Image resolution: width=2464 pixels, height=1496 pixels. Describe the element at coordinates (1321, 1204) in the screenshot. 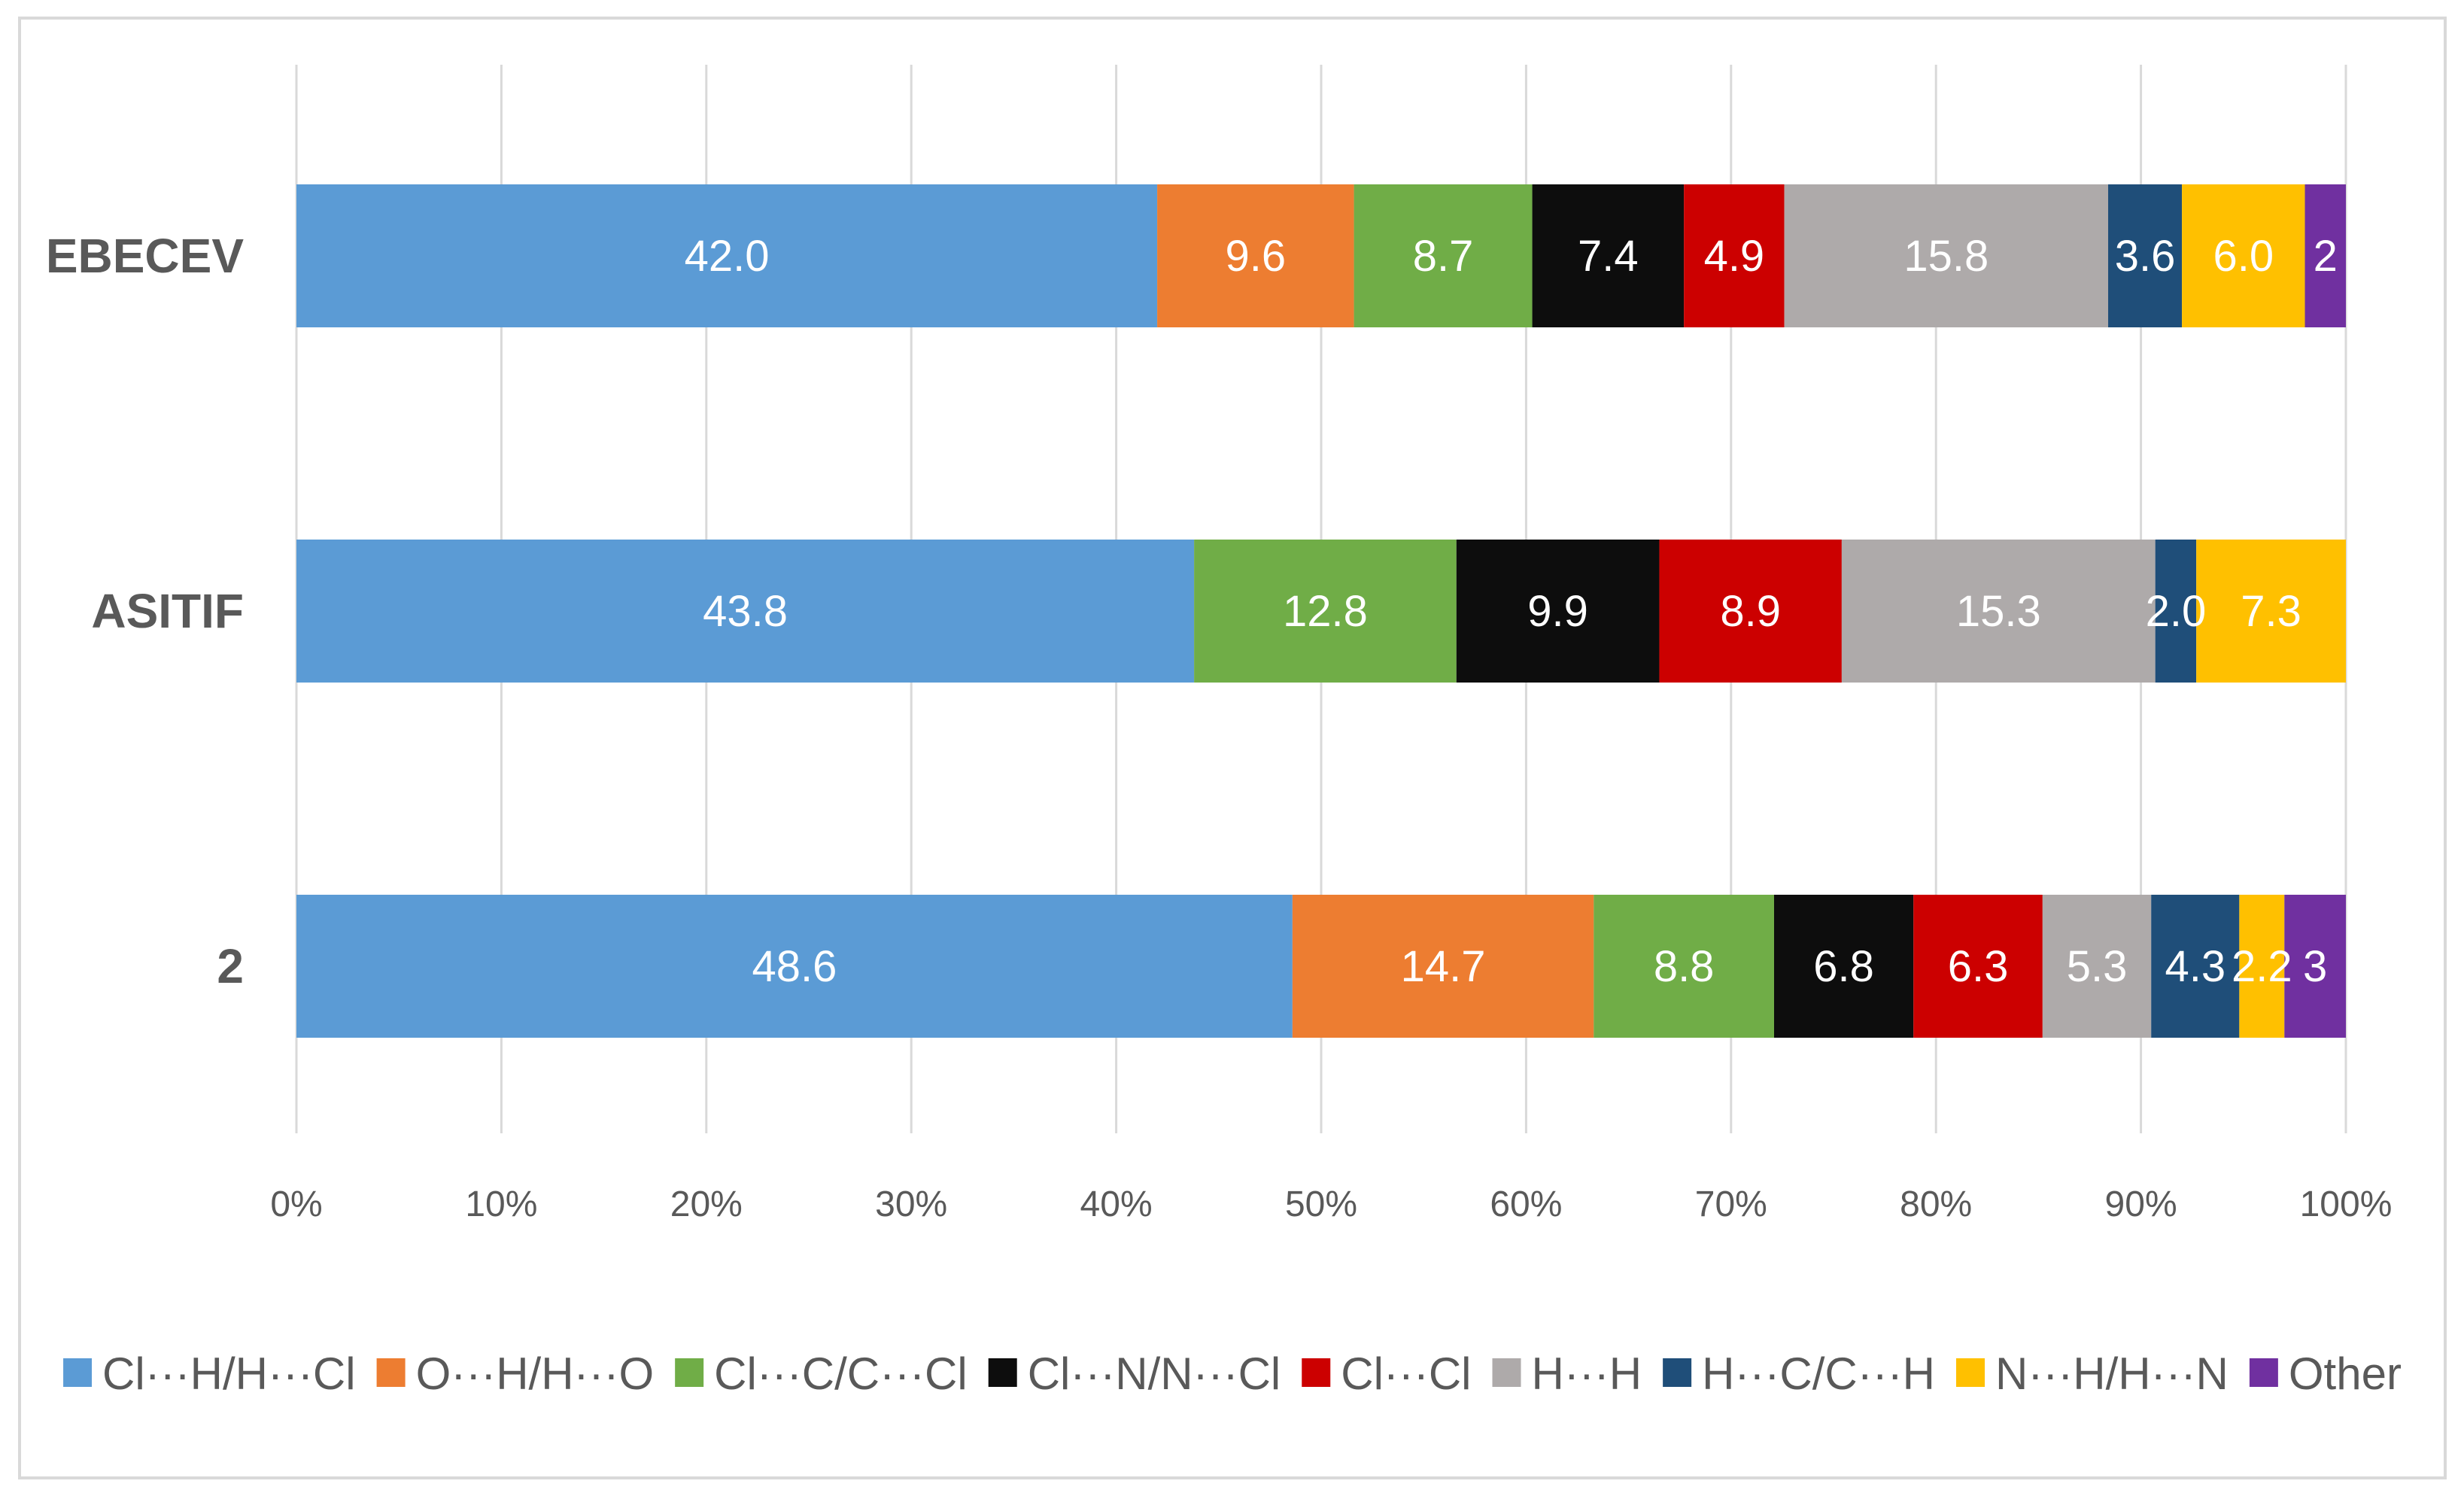

I see `x-tick-label: 50%` at that location.